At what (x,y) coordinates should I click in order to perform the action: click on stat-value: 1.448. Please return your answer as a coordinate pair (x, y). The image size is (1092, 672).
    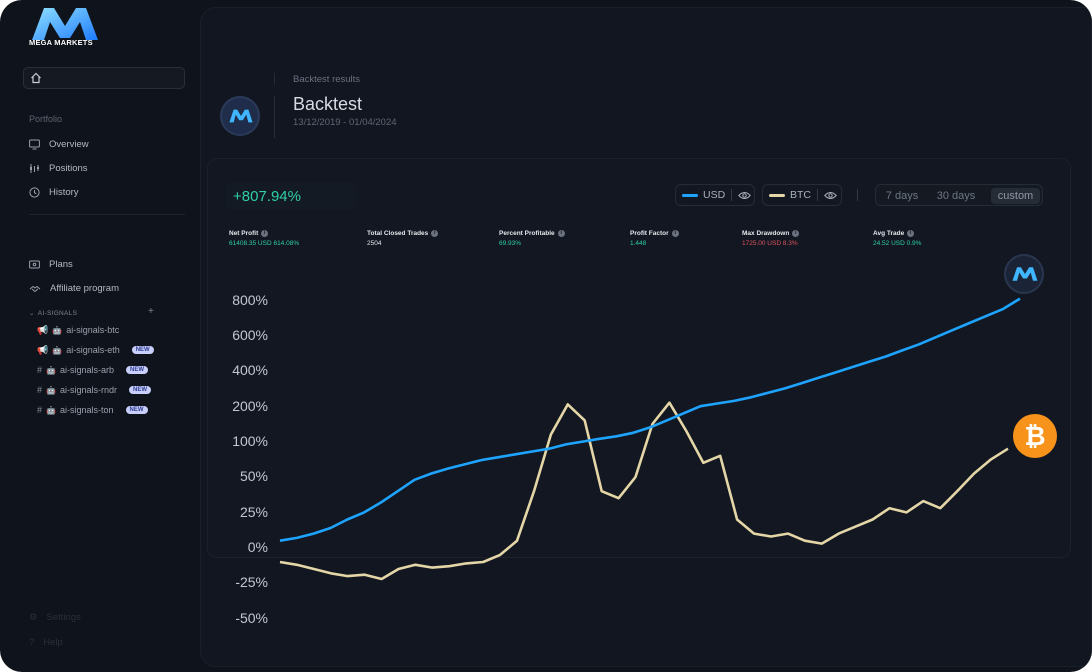
    Looking at the image, I should click on (638, 243).